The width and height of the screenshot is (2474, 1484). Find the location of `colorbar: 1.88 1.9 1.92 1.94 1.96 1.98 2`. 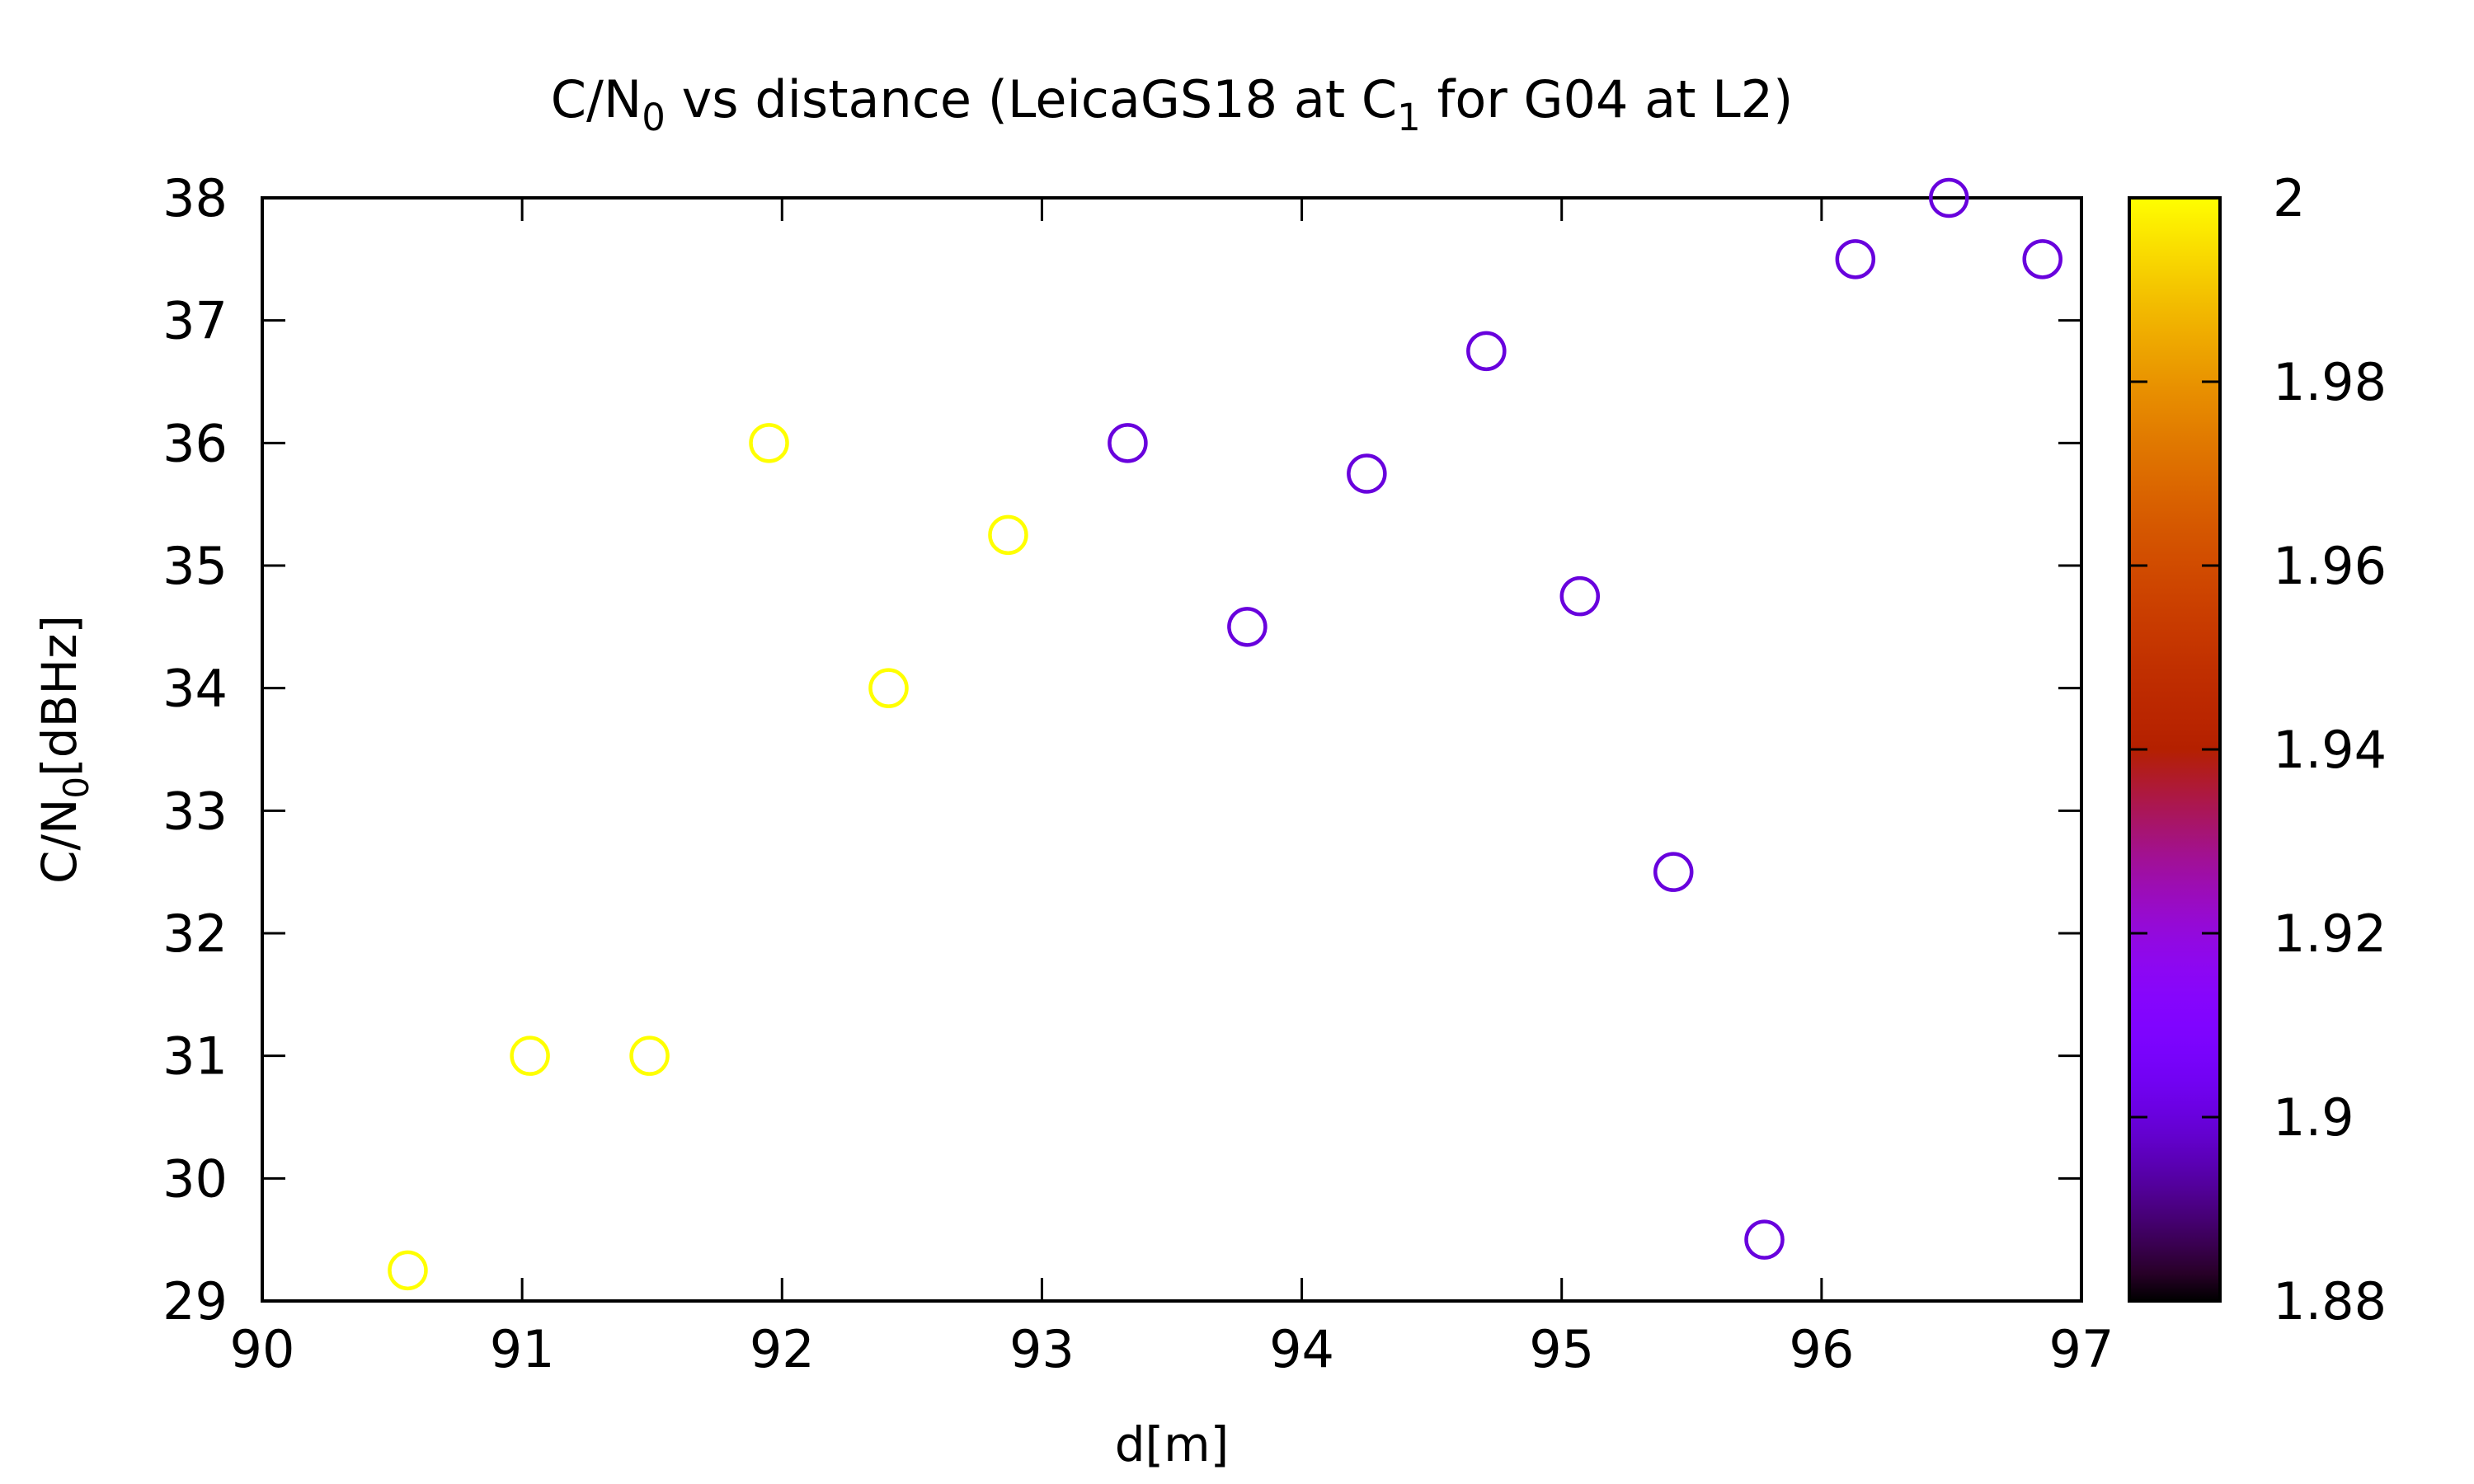

colorbar: 1.88 1.9 1.92 1.94 1.96 1.98 2 is located at coordinates (2257, 749).